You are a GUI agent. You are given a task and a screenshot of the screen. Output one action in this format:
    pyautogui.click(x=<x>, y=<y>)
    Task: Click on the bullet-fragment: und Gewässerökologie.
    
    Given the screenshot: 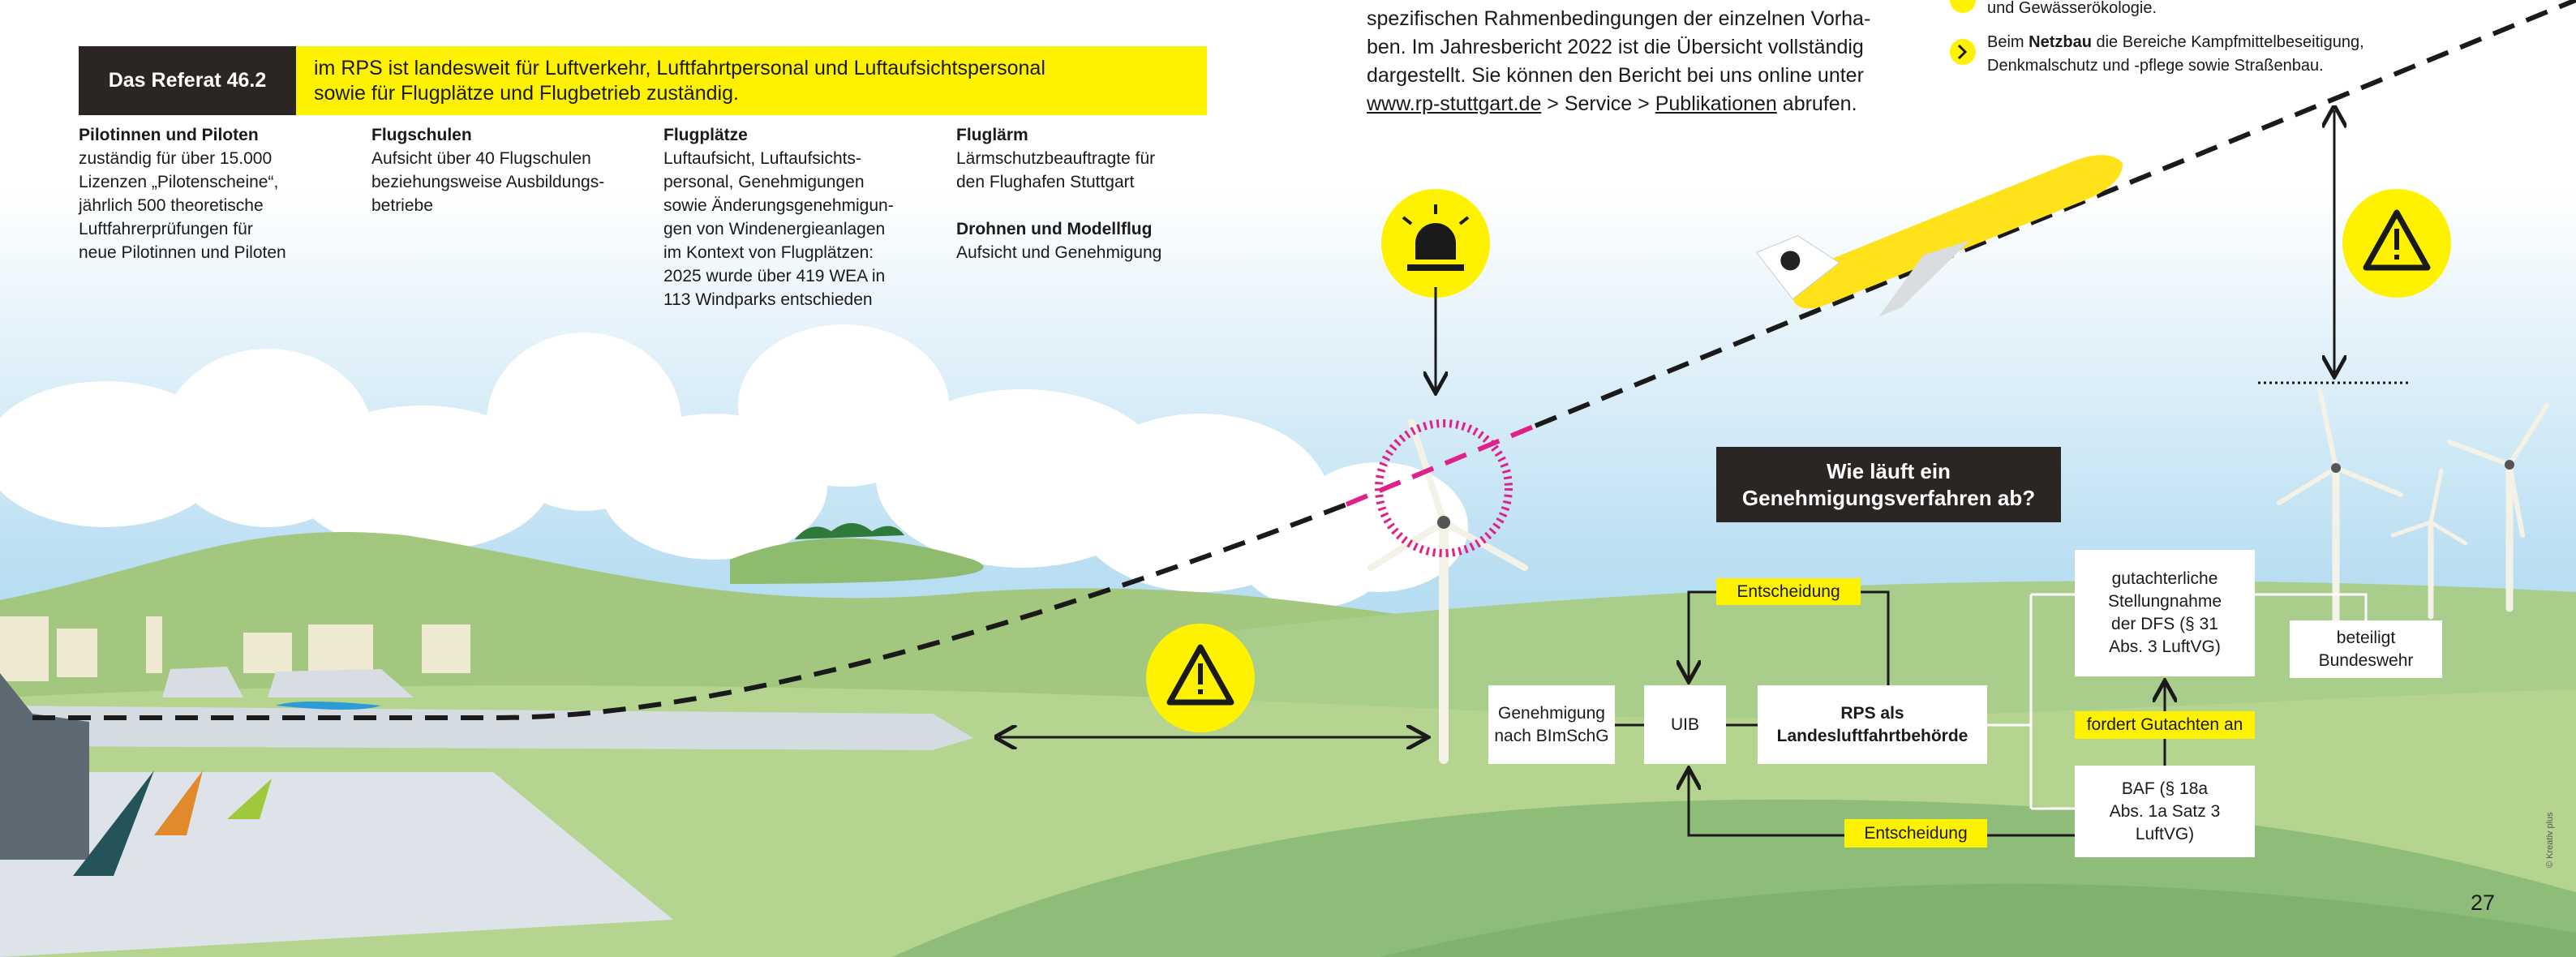 What is the action you would take?
    pyautogui.click(x=2072, y=8)
    